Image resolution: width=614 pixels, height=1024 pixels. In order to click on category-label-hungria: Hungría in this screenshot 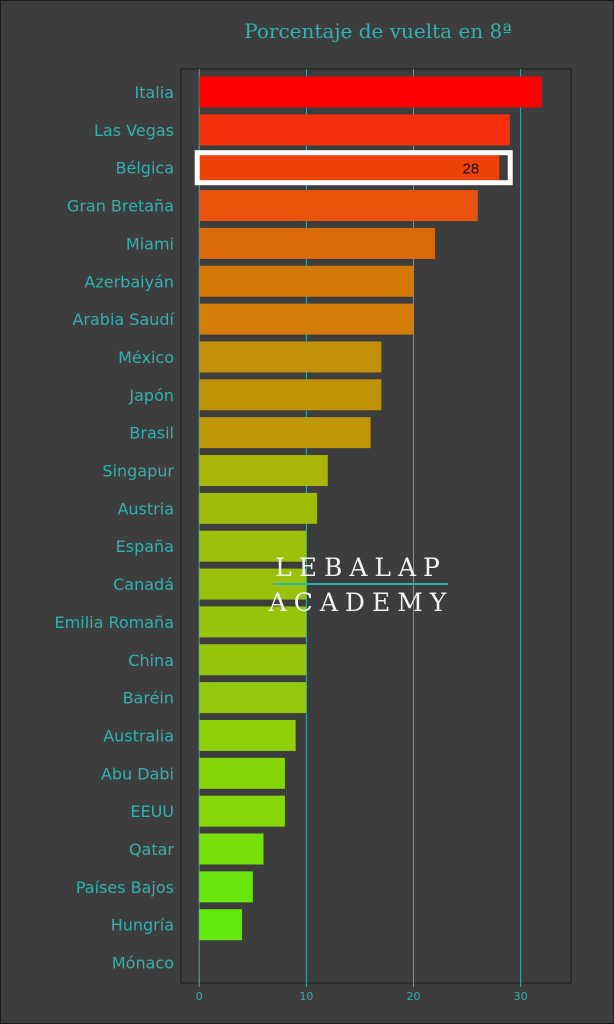, I will do `click(142, 925)`.